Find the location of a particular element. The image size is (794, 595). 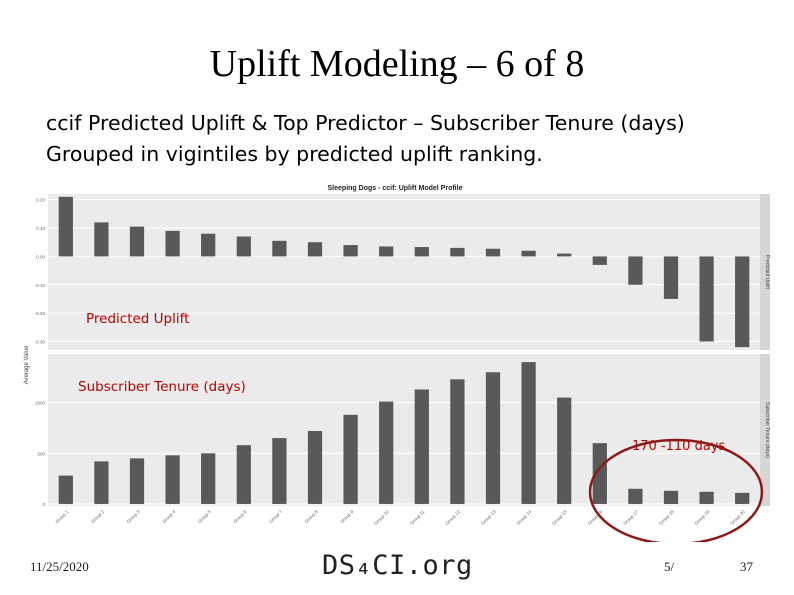

footer-date: 11/25/2020 is located at coordinates (59, 566).